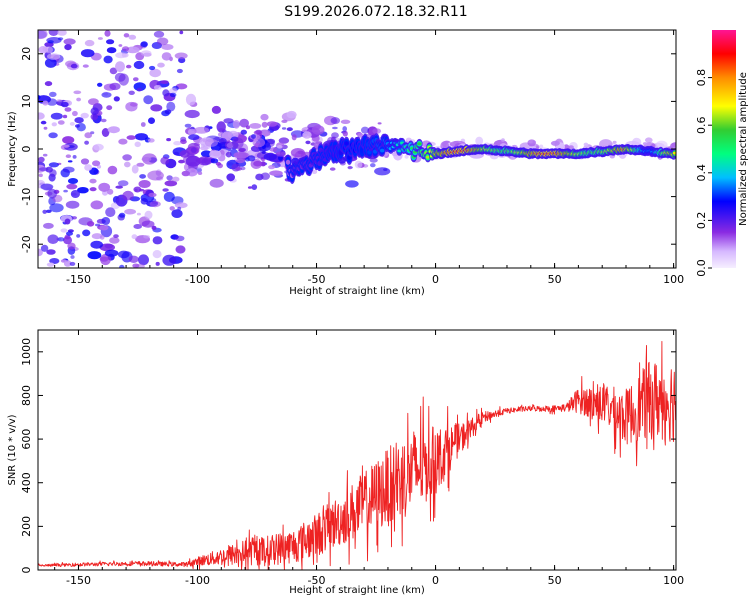 The image size is (750, 600). I want to click on spectrogram-x-tick-label: -150, so click(78, 279).